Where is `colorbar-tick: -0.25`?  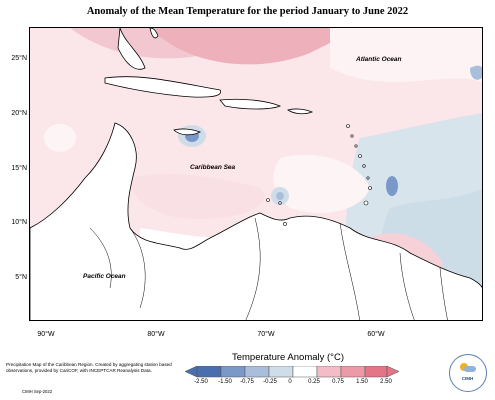
colorbar-tick: -0.25 is located at coordinates (270, 382).